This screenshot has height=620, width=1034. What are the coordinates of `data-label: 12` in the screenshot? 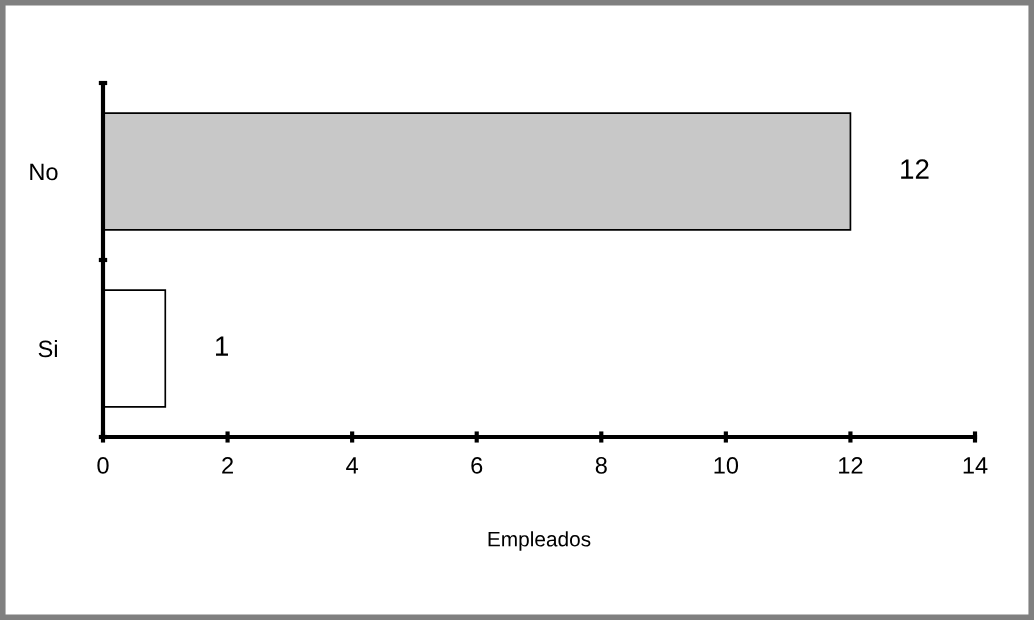 It's located at (915, 169).